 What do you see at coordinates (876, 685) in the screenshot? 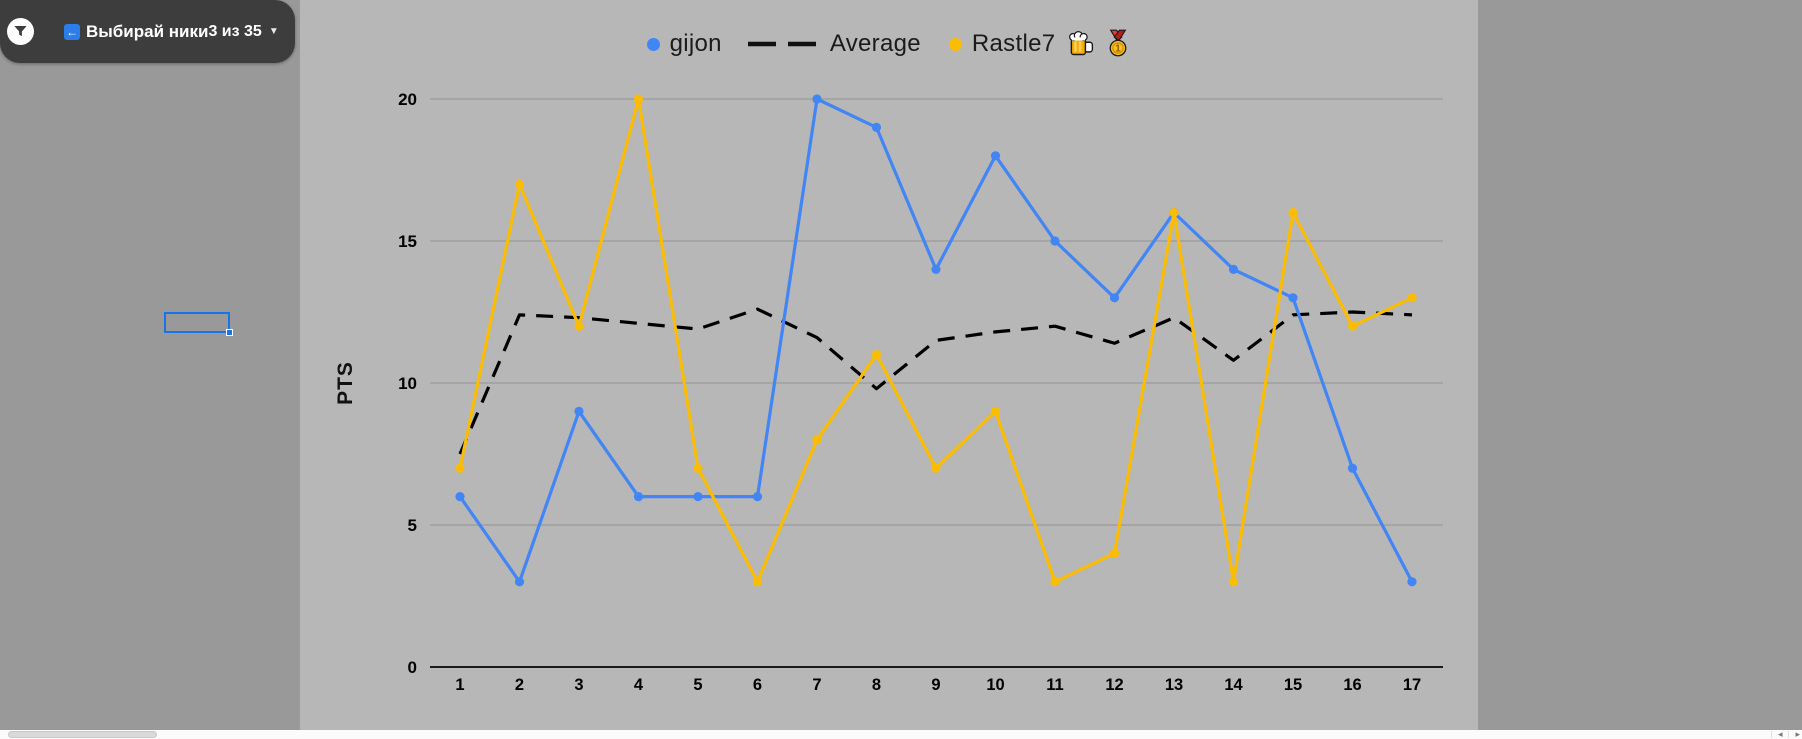
I see `x-tick-label: 8` at bounding box center [876, 685].